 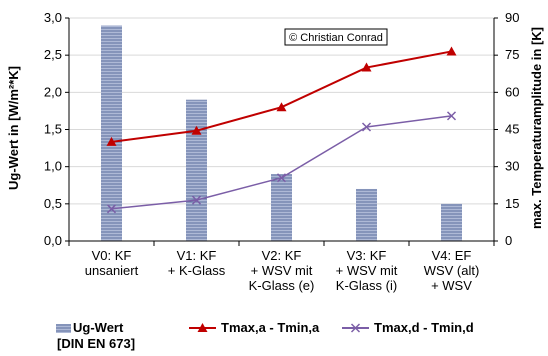 I want to click on copyright-text: © Christian Conrad, so click(x=336, y=38).